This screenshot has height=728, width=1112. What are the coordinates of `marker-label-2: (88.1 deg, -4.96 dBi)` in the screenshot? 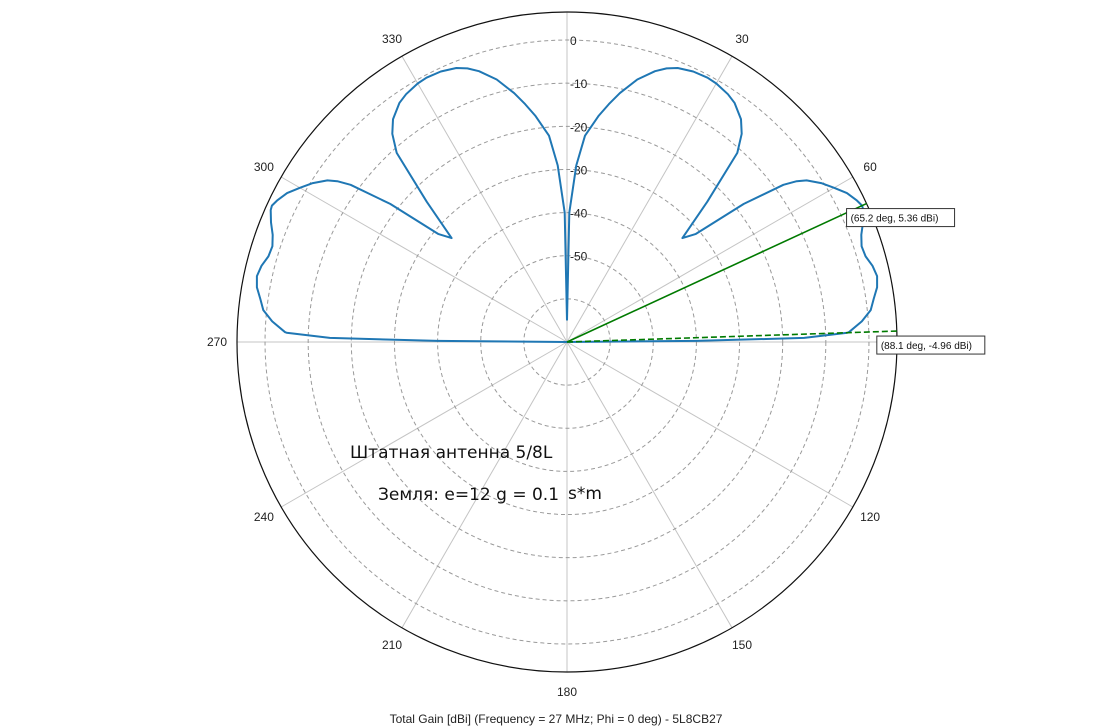 It's located at (926, 346).